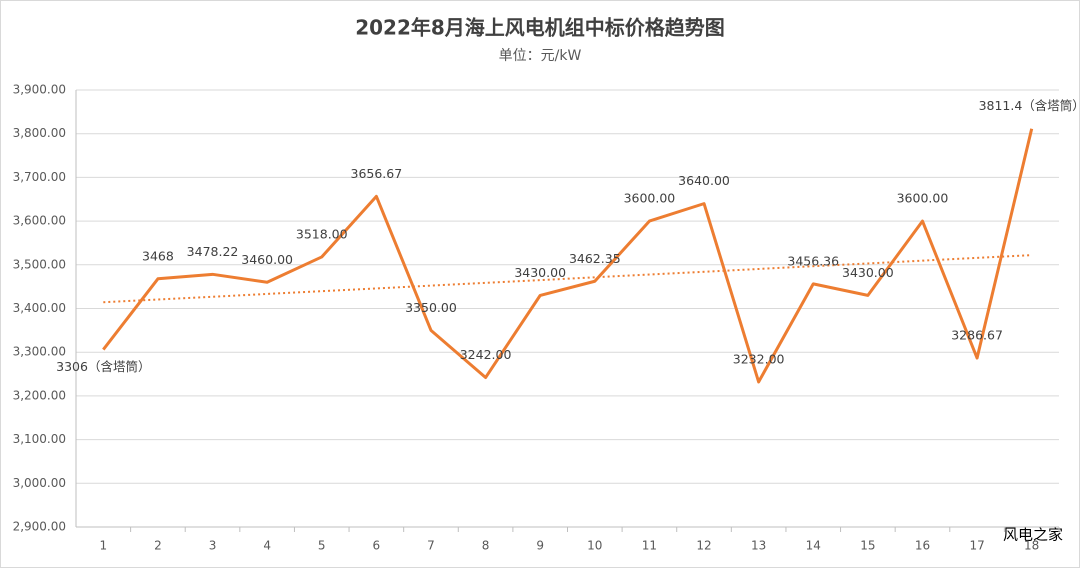 This screenshot has height=568, width=1080. I want to click on data-label: 3656.67, so click(377, 173).